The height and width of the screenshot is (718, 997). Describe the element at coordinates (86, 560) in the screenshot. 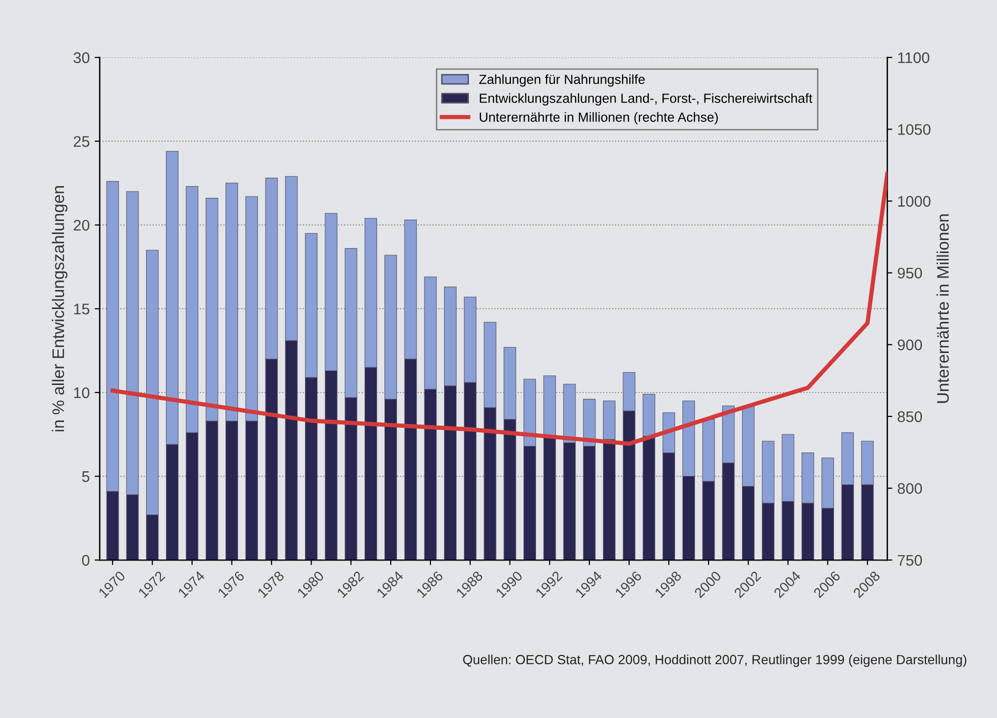

I see `y-tick-label: 0` at that location.